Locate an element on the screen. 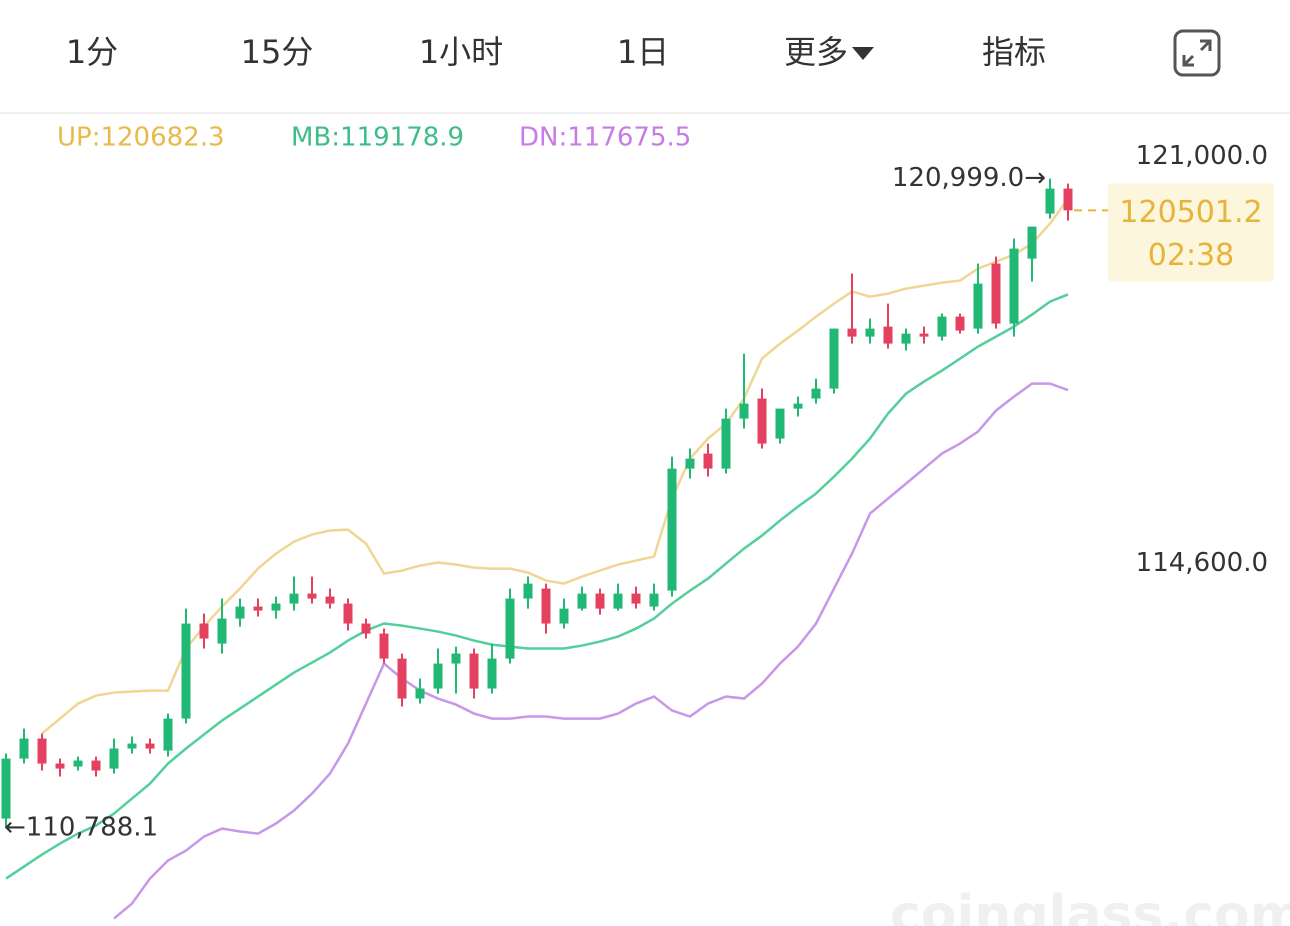 The width and height of the screenshot is (1290, 926). dropdown-arrow is located at coordinates (863, 53).